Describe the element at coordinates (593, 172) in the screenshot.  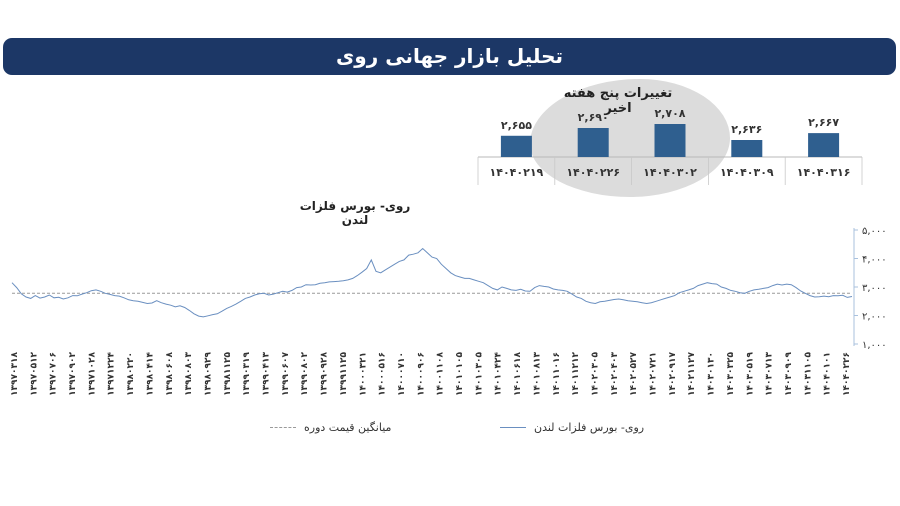
I see `weekly-date-label: ۱۴۰۴۰۲۲۶` at that location.